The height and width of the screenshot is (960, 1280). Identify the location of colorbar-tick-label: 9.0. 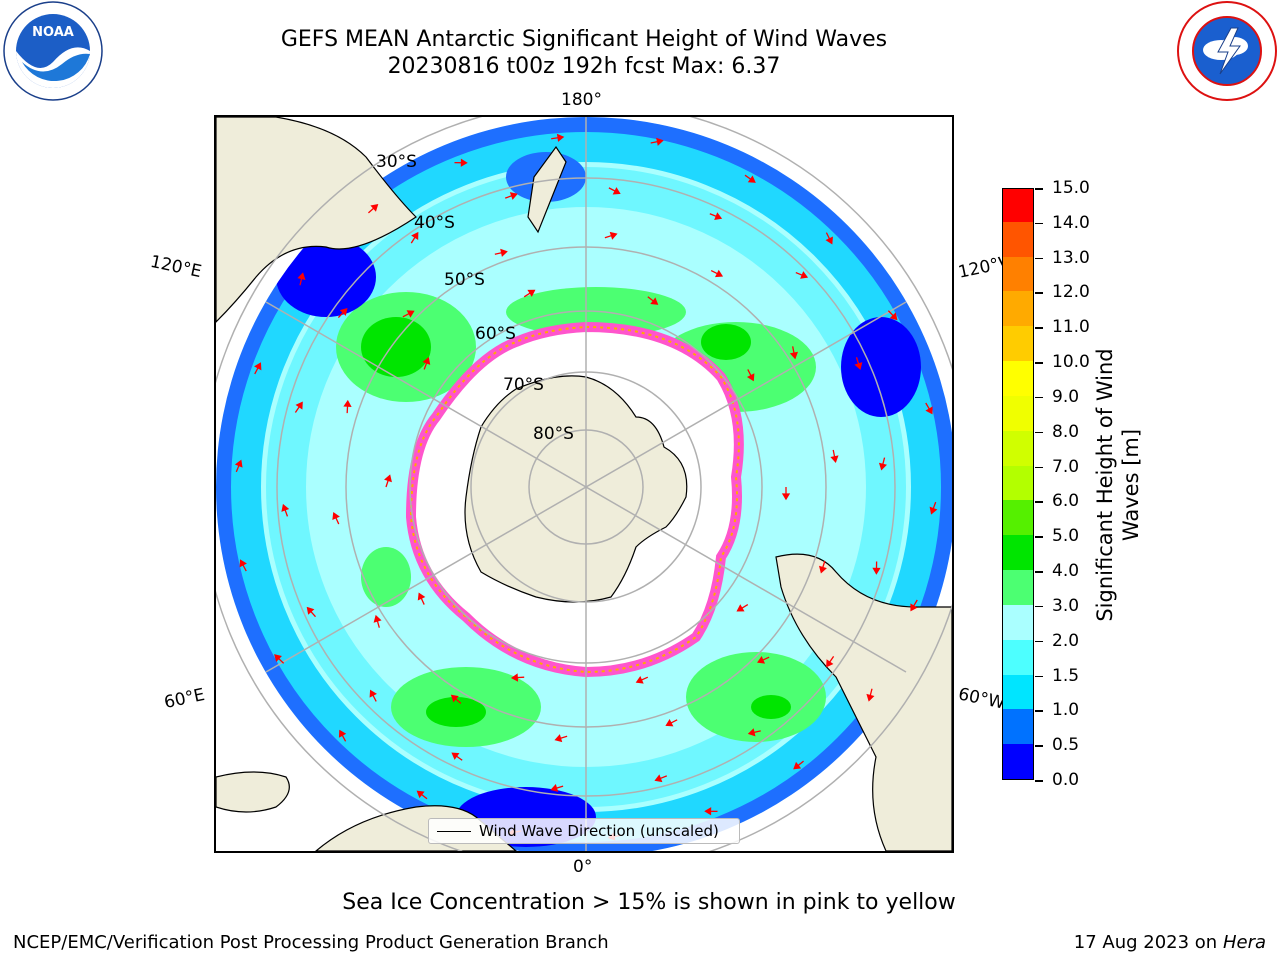
(1066, 396).